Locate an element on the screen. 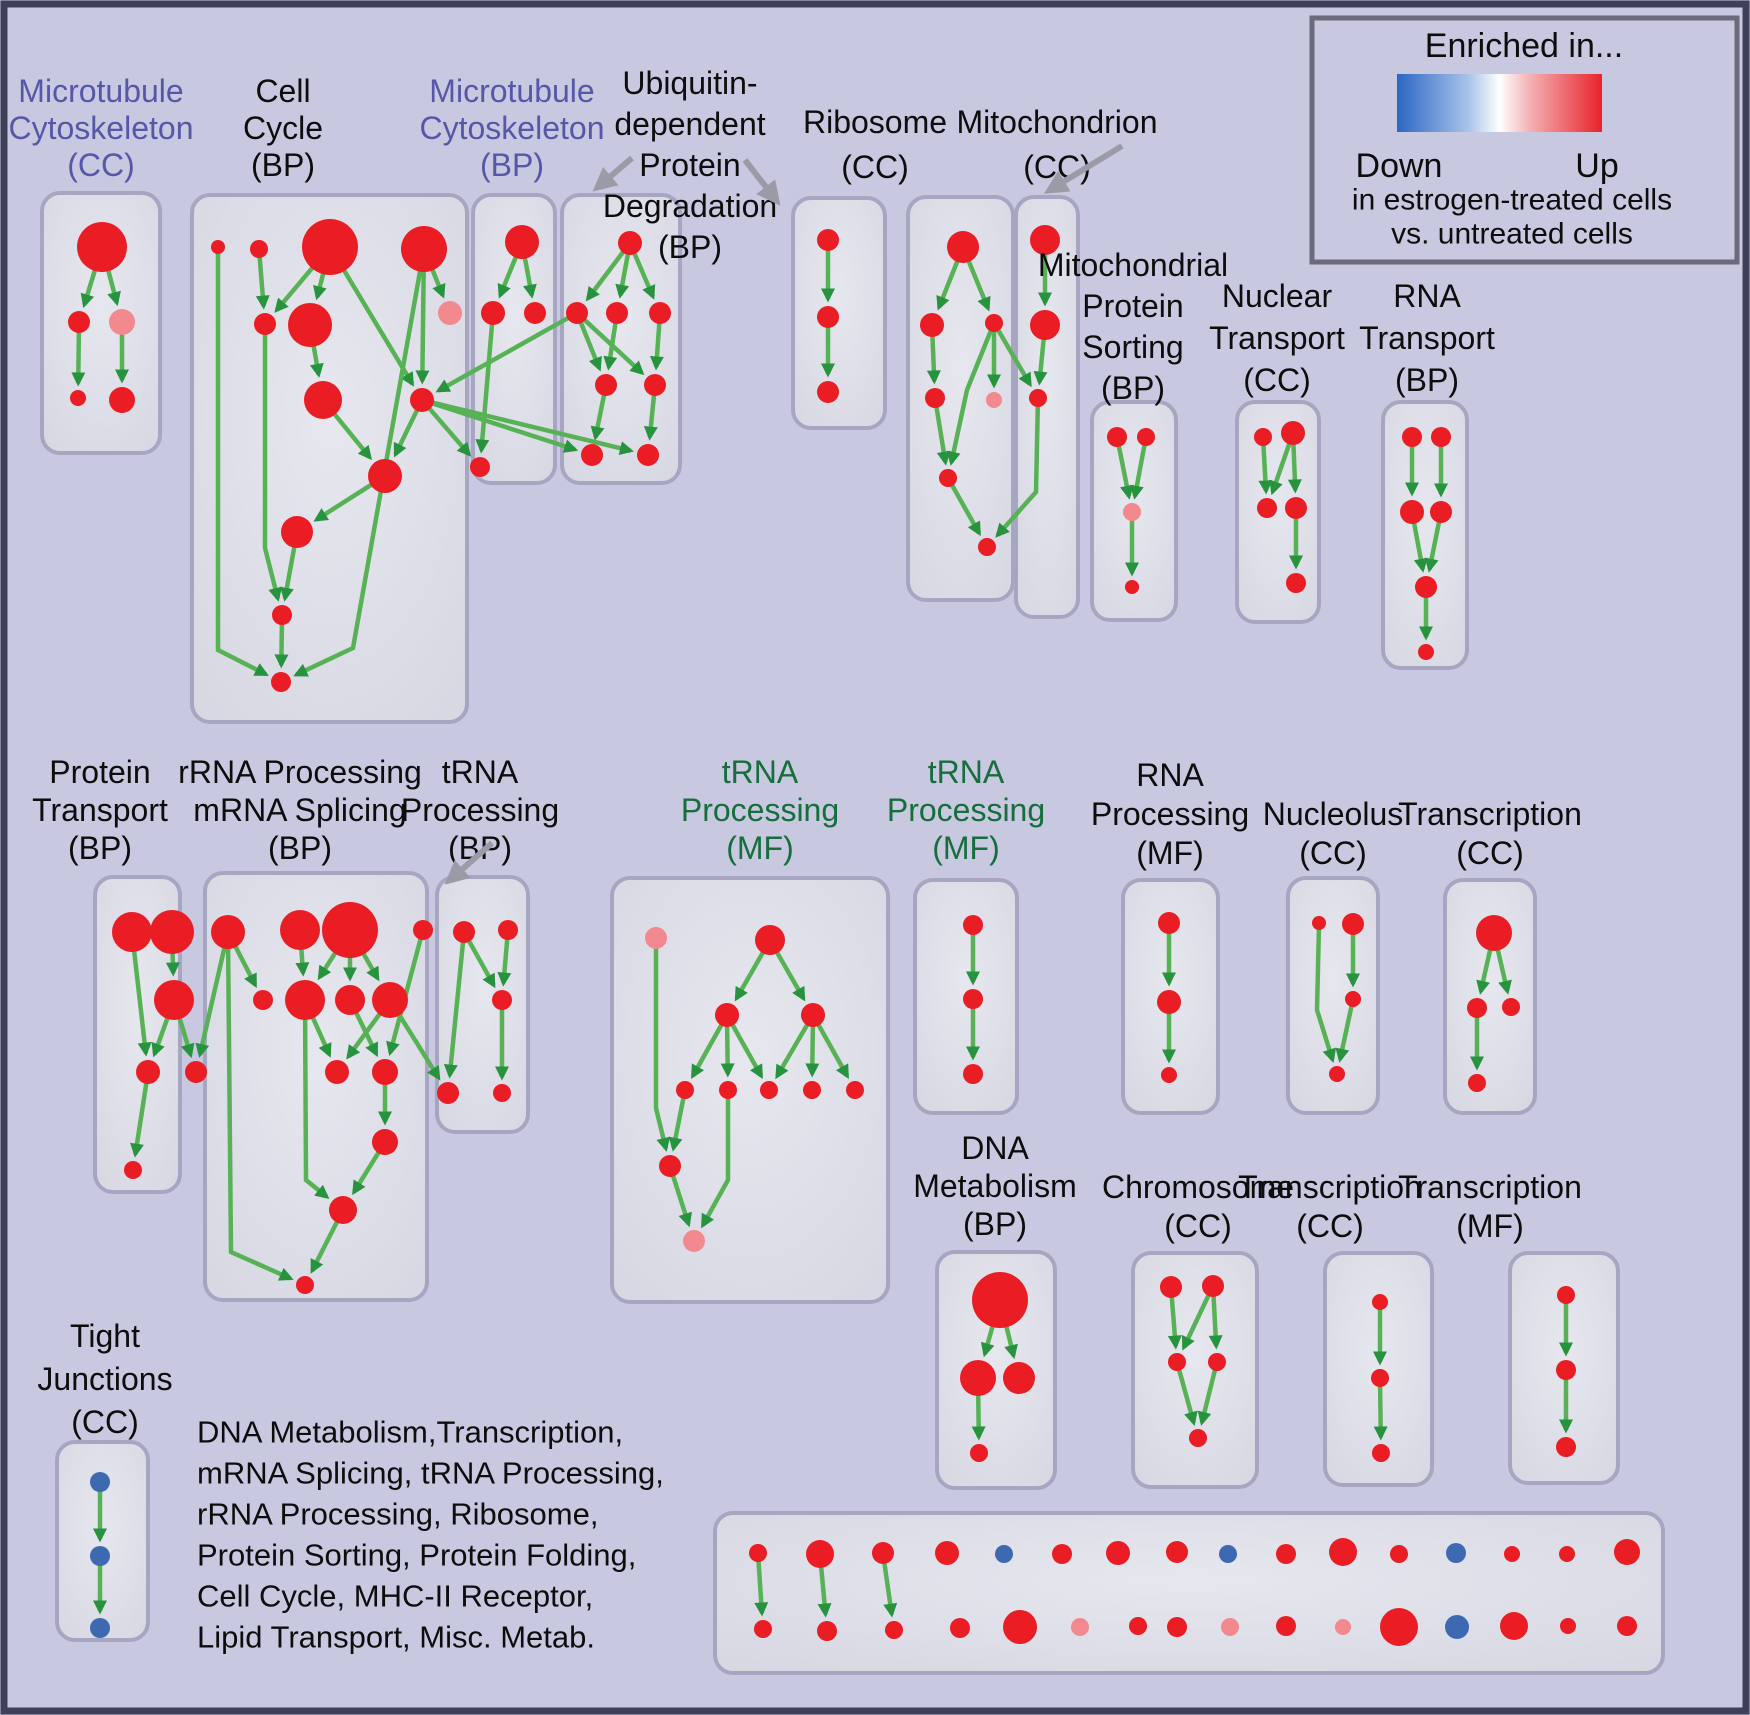  group-label-microtubule-cytoskeleton-bp: Microtubule is located at coordinates (511, 91).